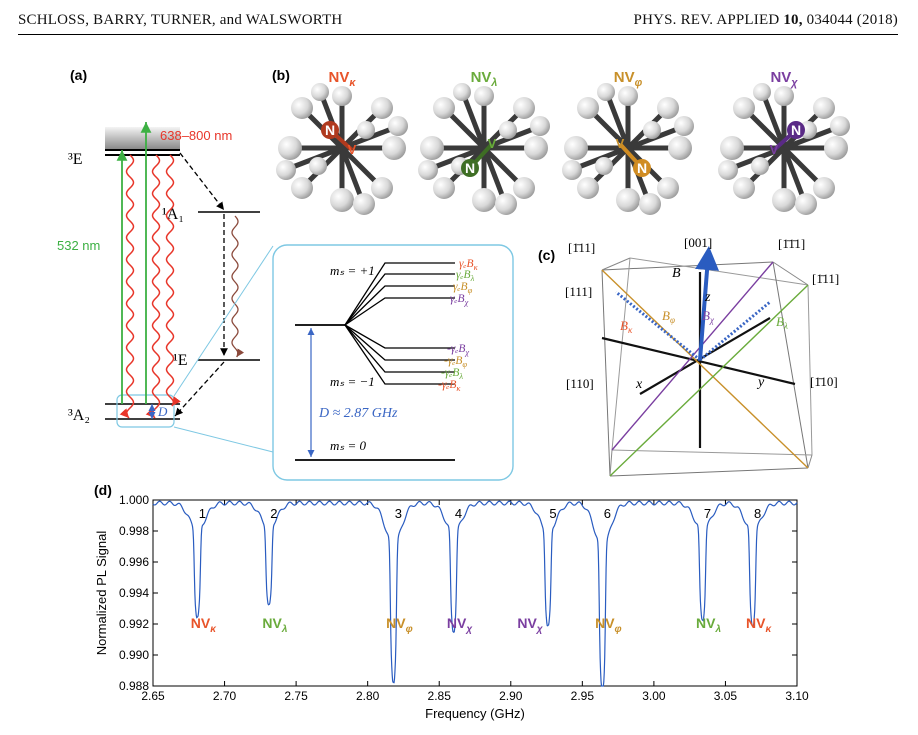 The width and height of the screenshot is (918, 735). Describe the element at coordinates (134, 624) in the screenshot. I see `y-tick-label: 0.992` at that location.